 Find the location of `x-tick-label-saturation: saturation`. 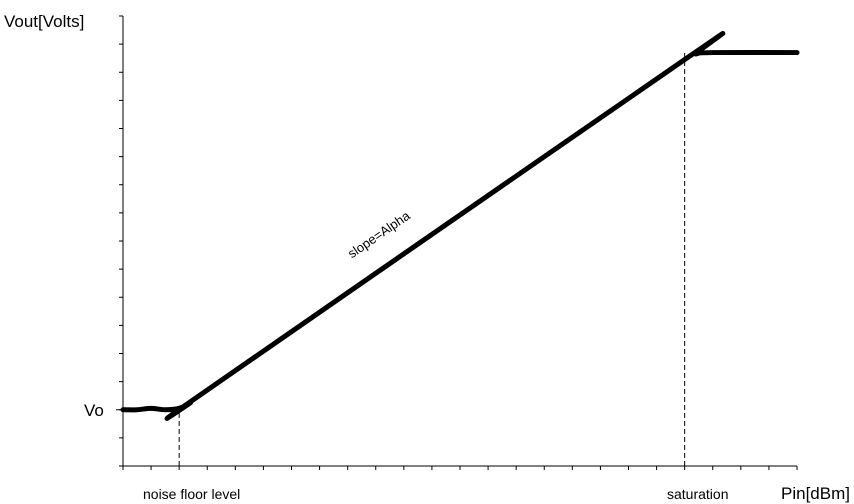

x-tick-label-saturation: saturation is located at coordinates (697, 494).